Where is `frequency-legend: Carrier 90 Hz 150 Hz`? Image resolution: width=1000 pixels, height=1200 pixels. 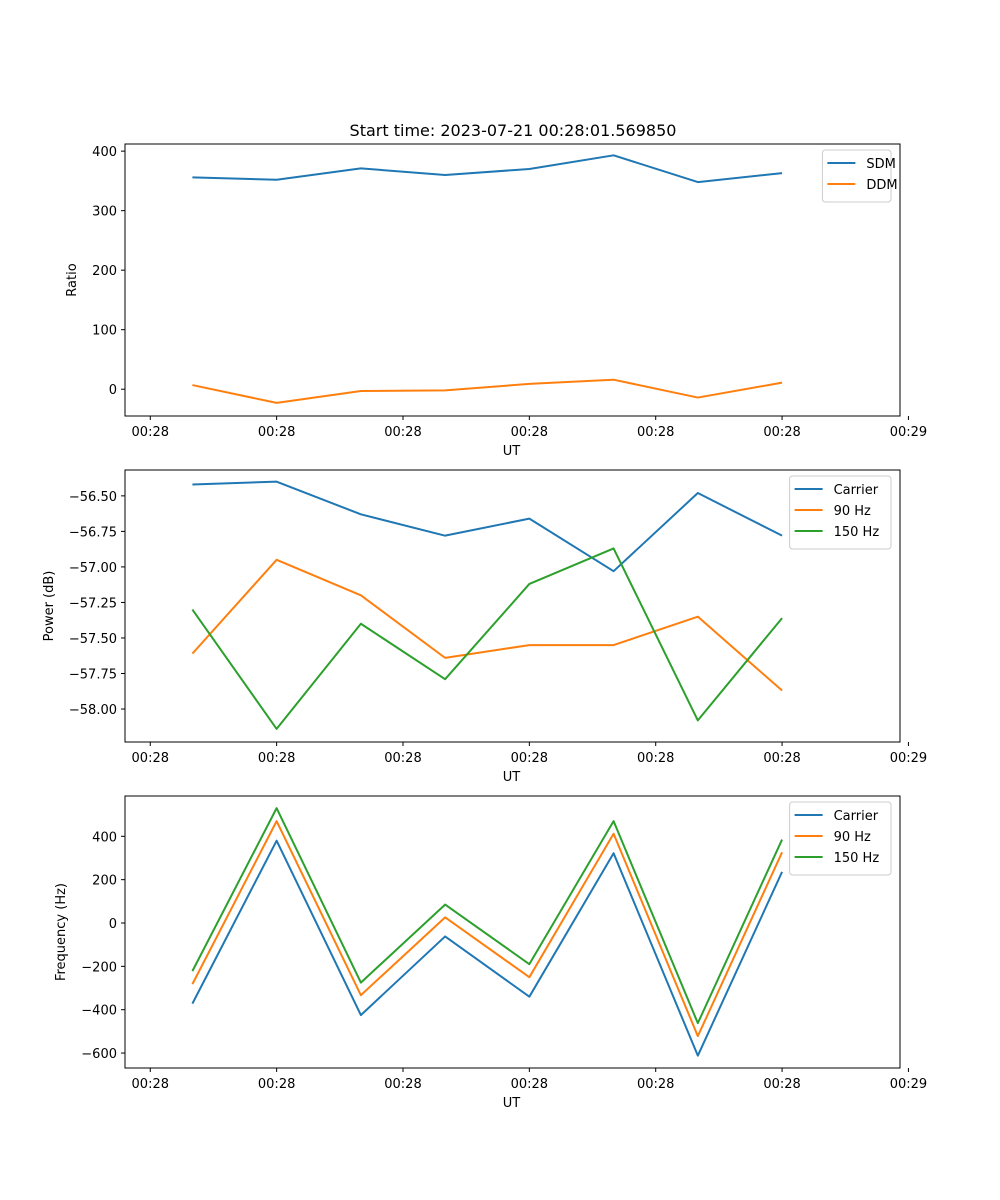
frequency-legend: Carrier 90 Hz 150 Hz is located at coordinates (840, 838).